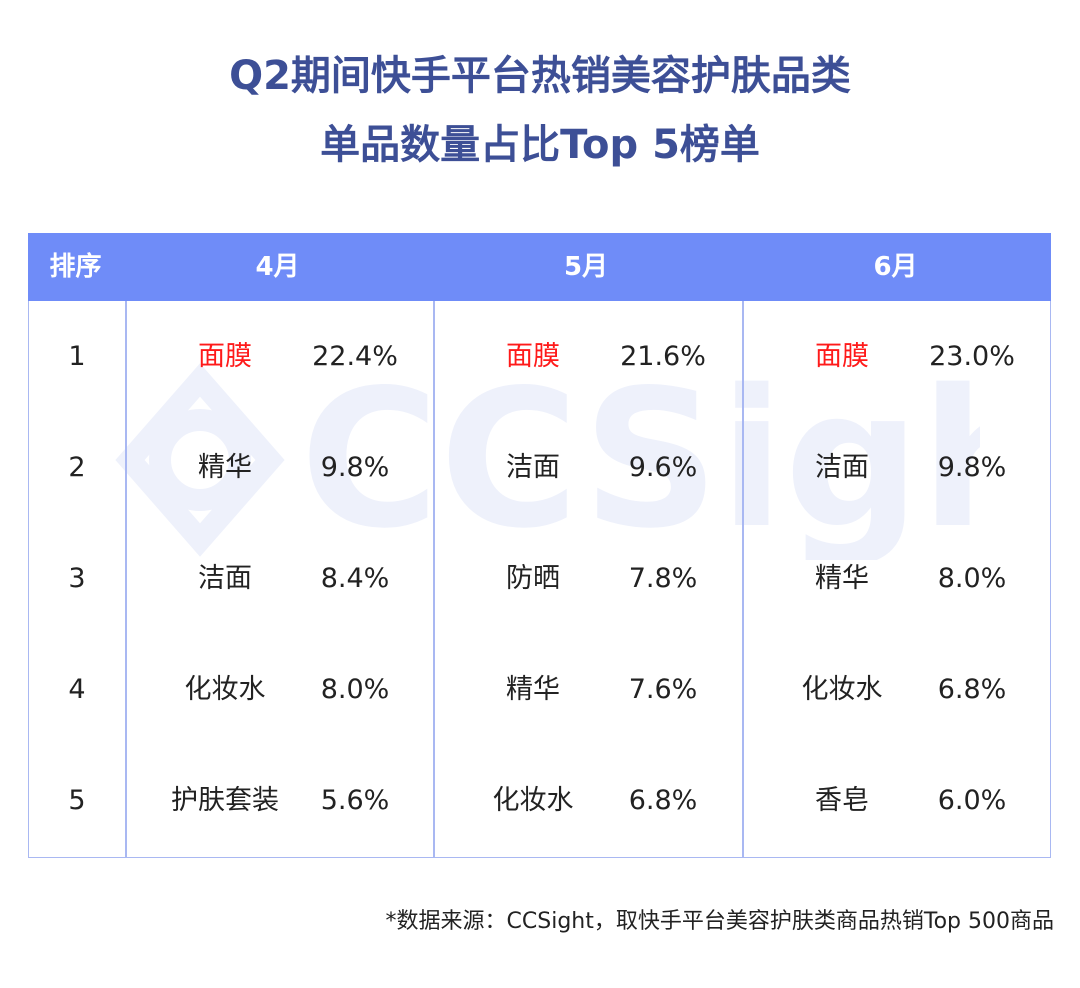 Image resolution: width=1080 pixels, height=988 pixels. I want to click on rank-number: 5, so click(77, 800).